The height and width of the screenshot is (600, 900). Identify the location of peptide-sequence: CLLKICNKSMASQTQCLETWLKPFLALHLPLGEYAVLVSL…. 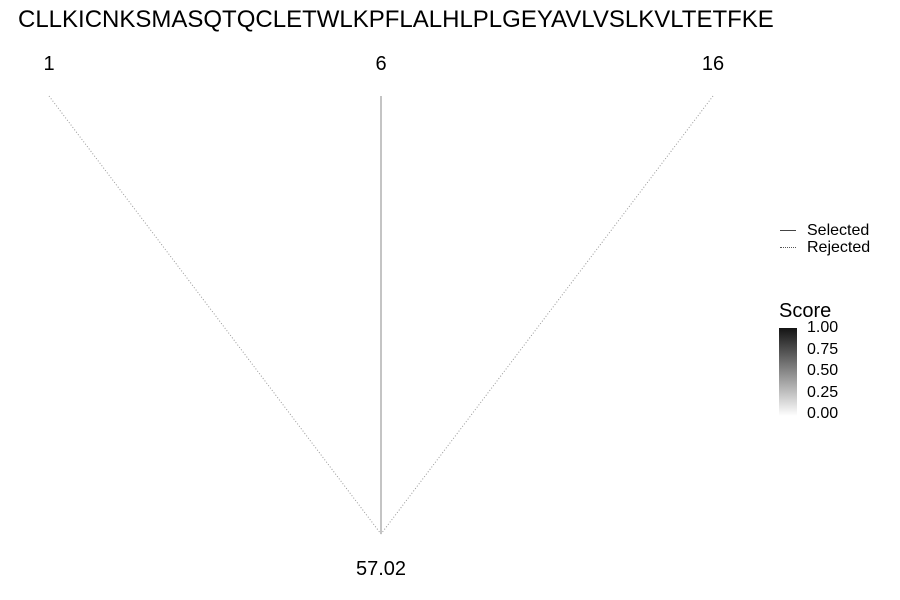
(396, 19).